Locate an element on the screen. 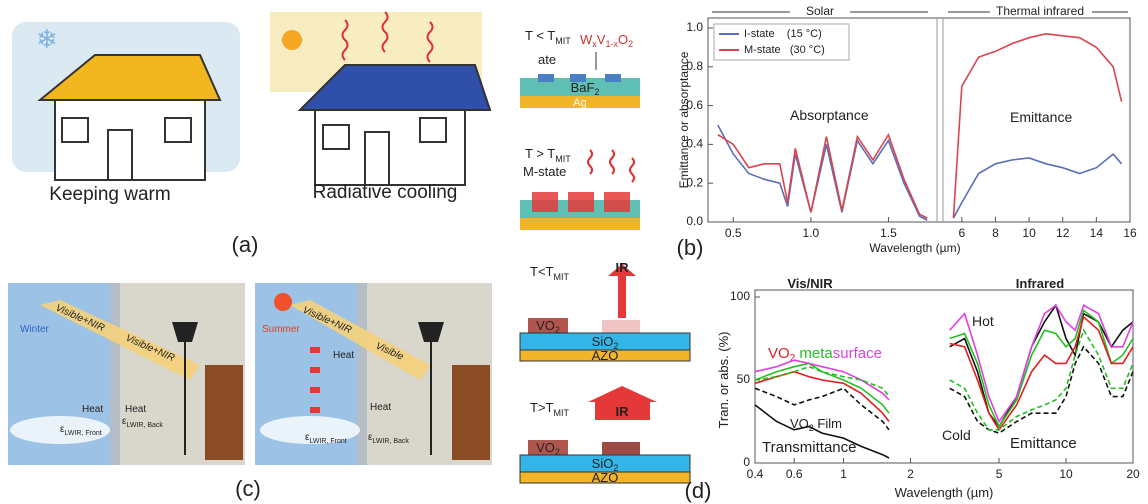  cond-text: T > T is located at coordinates (540, 153).